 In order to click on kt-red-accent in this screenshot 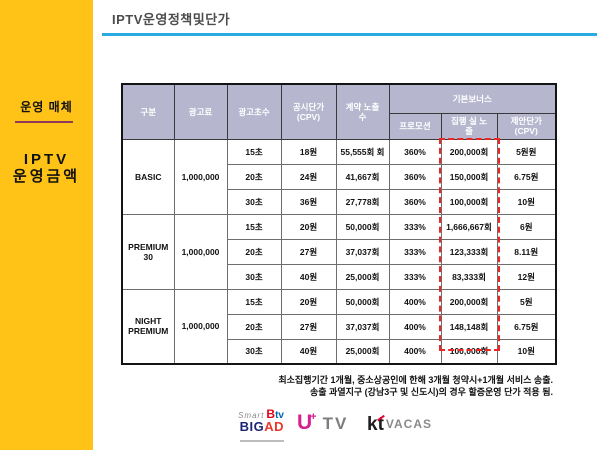, I will do `click(381, 418)`.